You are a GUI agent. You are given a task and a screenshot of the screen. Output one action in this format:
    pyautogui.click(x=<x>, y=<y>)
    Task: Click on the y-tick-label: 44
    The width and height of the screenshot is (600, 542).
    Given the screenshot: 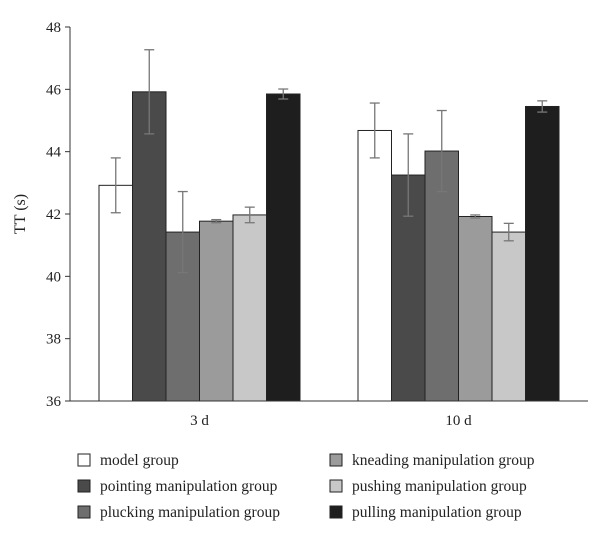 What is the action you would take?
    pyautogui.click(x=54, y=153)
    